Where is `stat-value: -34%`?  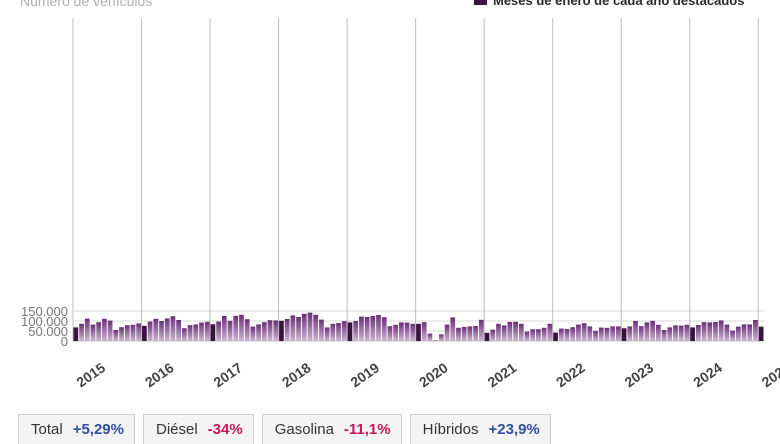
stat-value: -34% is located at coordinates (225, 429).